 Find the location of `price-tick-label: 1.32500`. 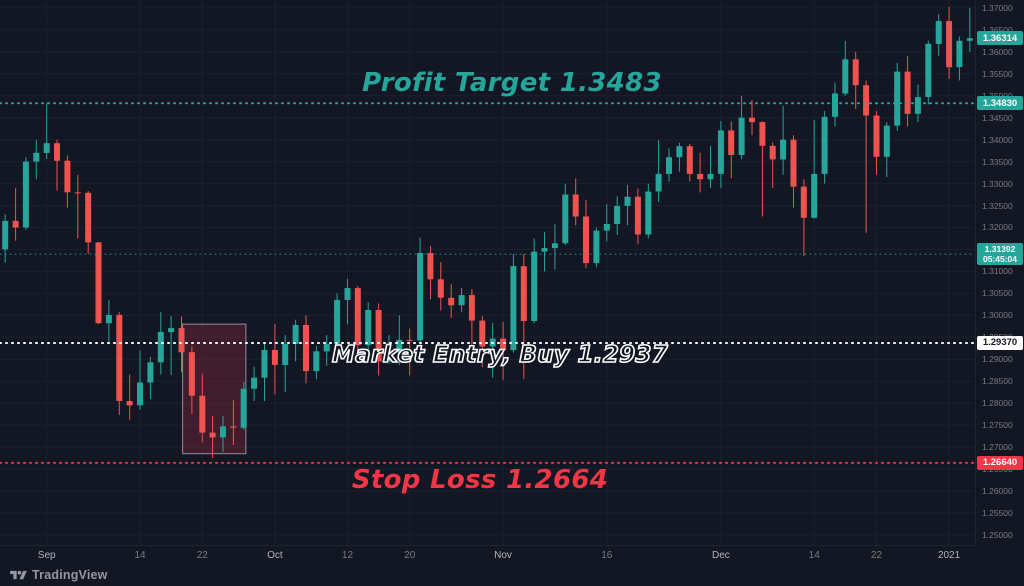

price-tick-label: 1.32500 is located at coordinates (997, 205).